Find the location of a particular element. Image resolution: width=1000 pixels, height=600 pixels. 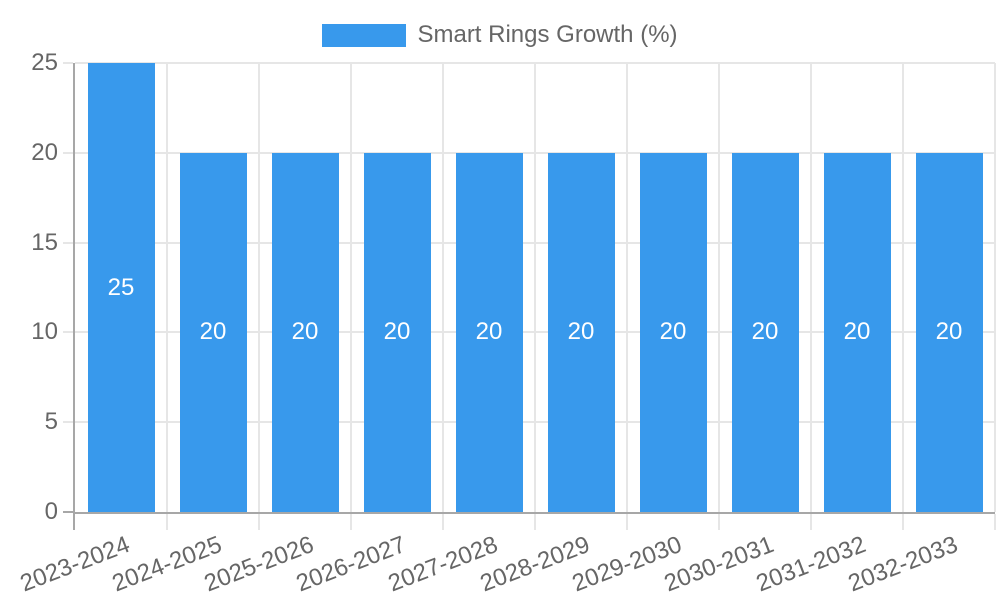

bar-2023-2024: 25 is located at coordinates (121, 287).